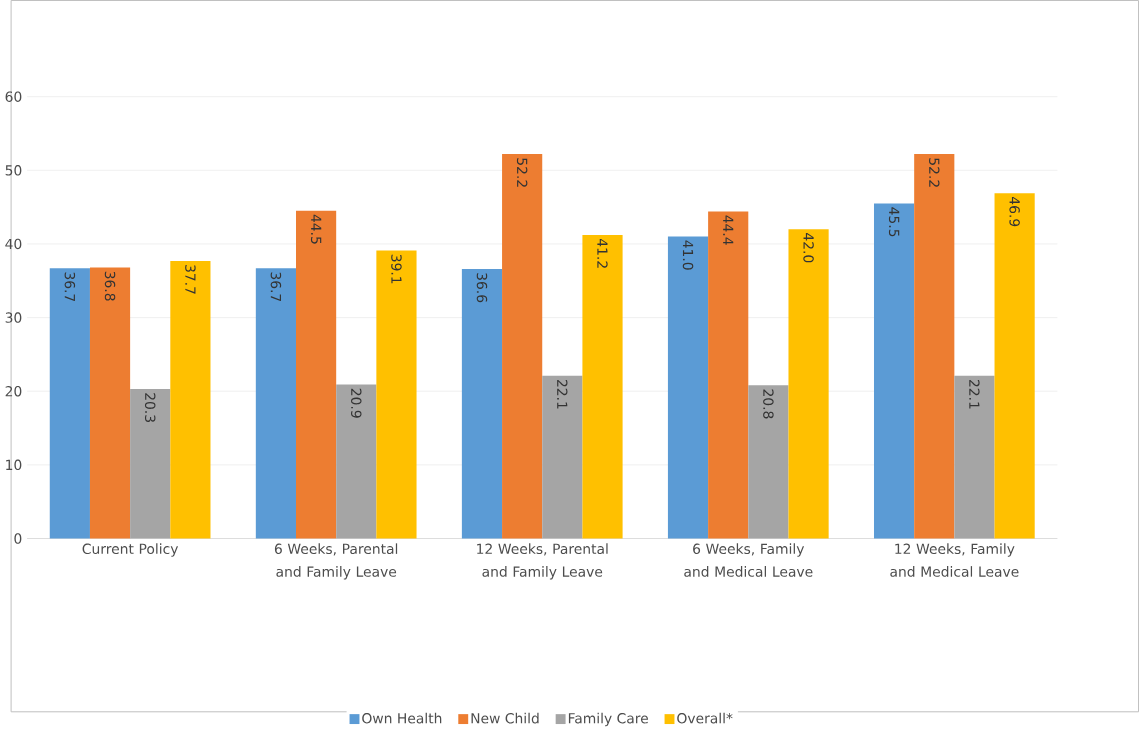 The image size is (1139, 729). What do you see at coordinates (150, 407) in the screenshot?
I see `data-label: 20.3` at bounding box center [150, 407].